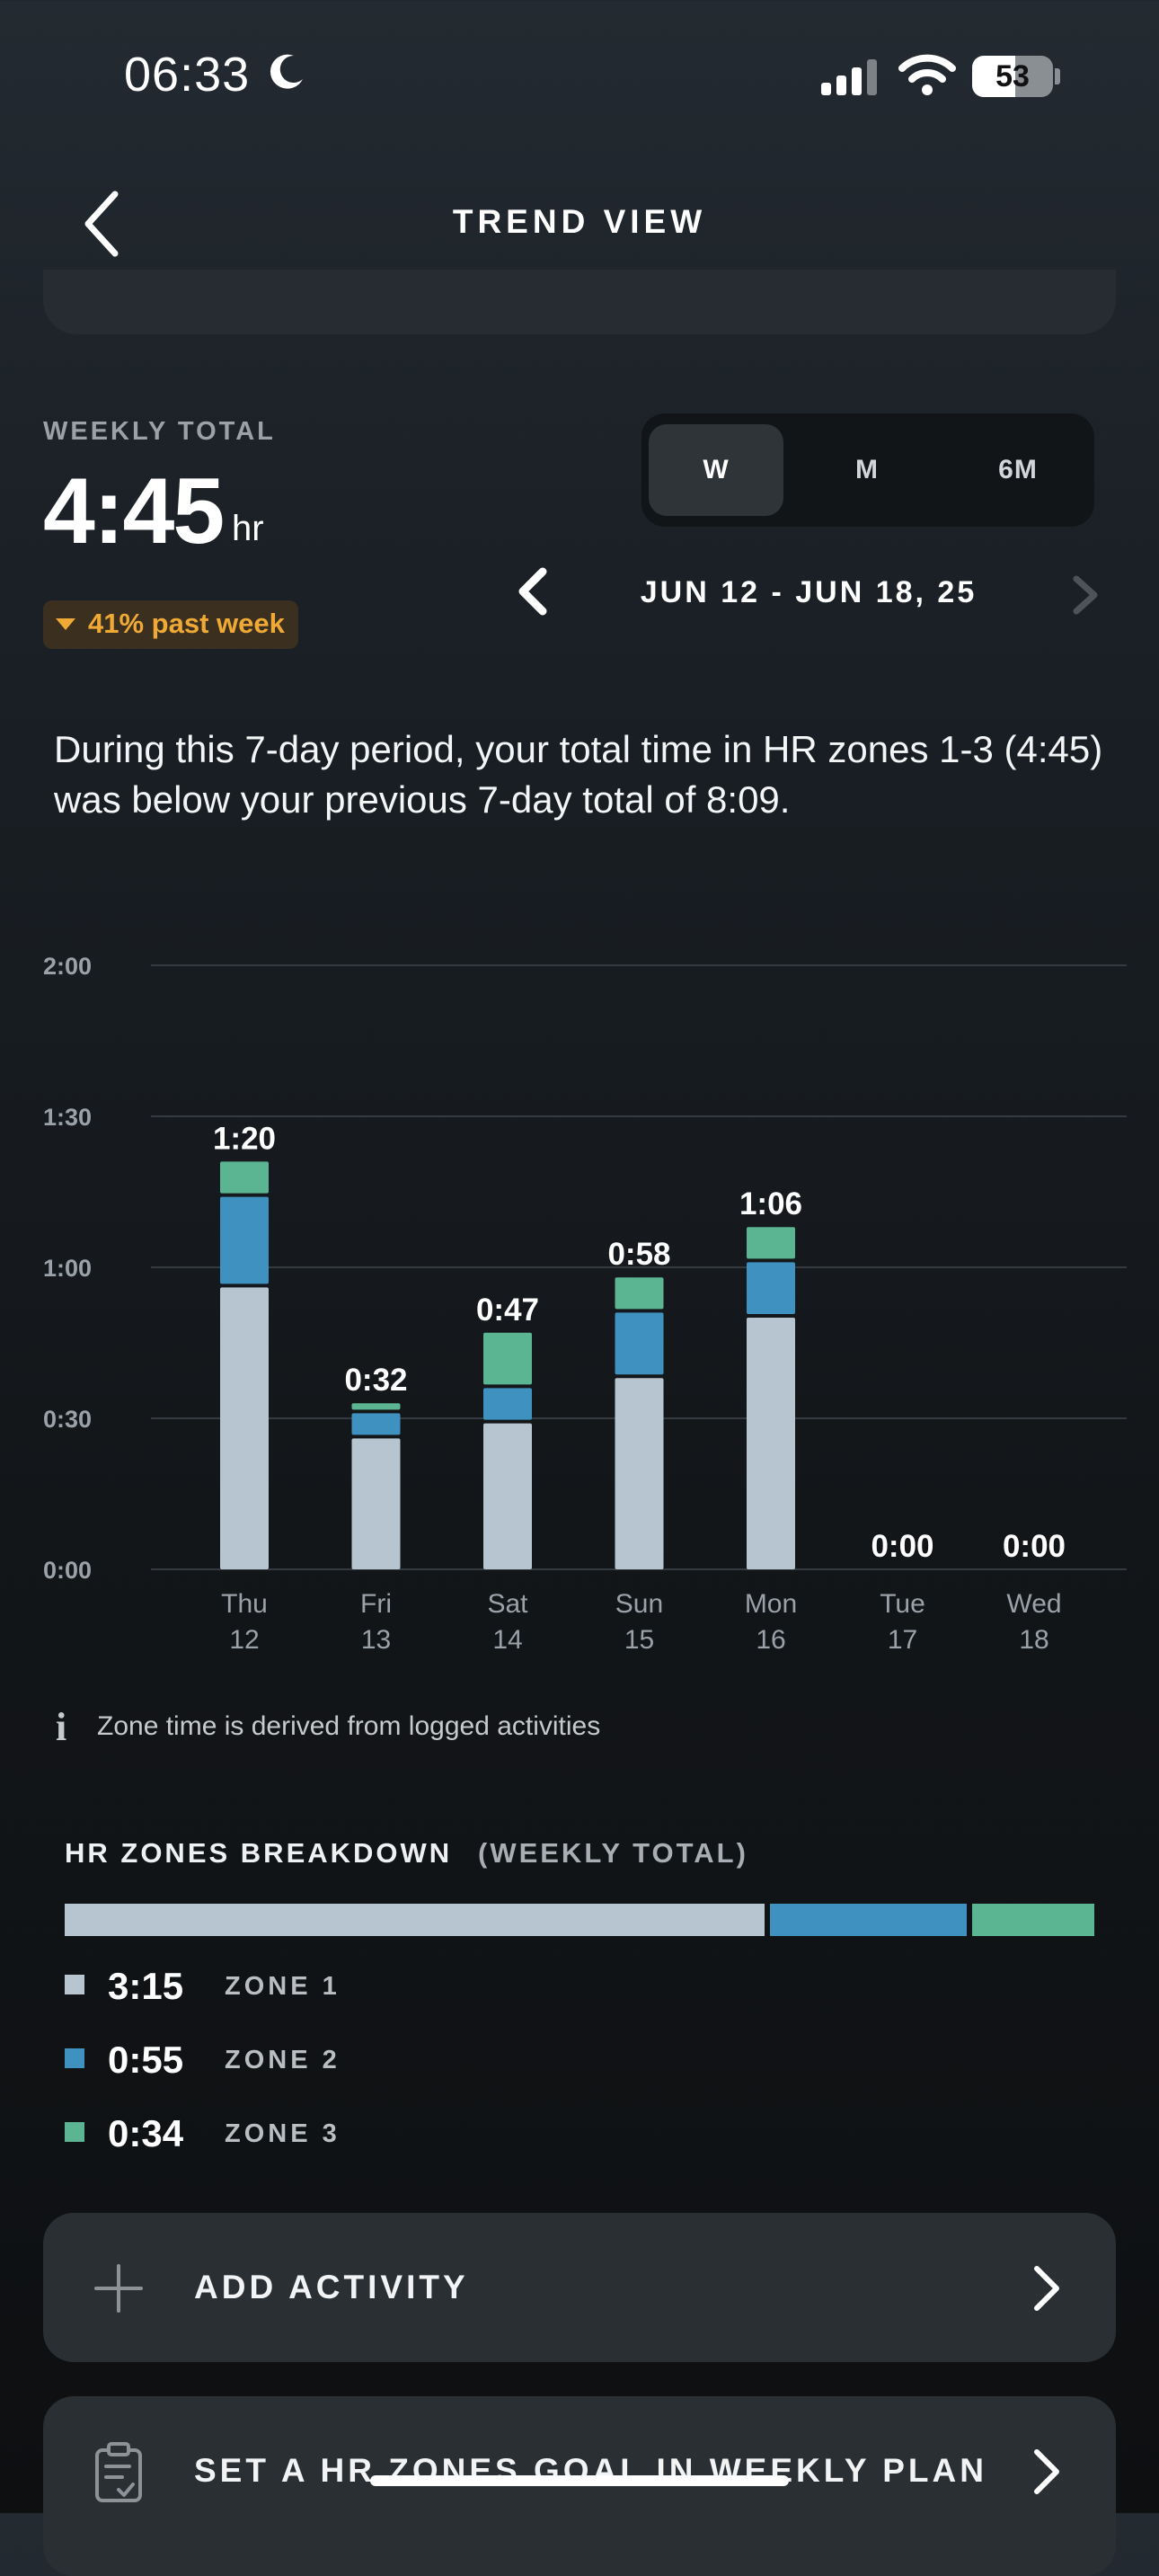 This screenshot has width=1159, height=2576. I want to click on bar-total-label: 1:06, so click(770, 1203).